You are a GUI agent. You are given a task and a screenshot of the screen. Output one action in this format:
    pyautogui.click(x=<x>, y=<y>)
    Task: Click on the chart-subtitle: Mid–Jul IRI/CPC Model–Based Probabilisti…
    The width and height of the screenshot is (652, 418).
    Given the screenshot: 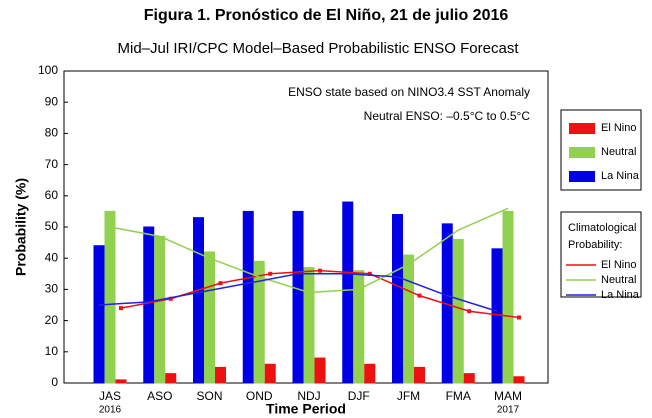 What is the action you would take?
    pyautogui.click(x=319, y=48)
    